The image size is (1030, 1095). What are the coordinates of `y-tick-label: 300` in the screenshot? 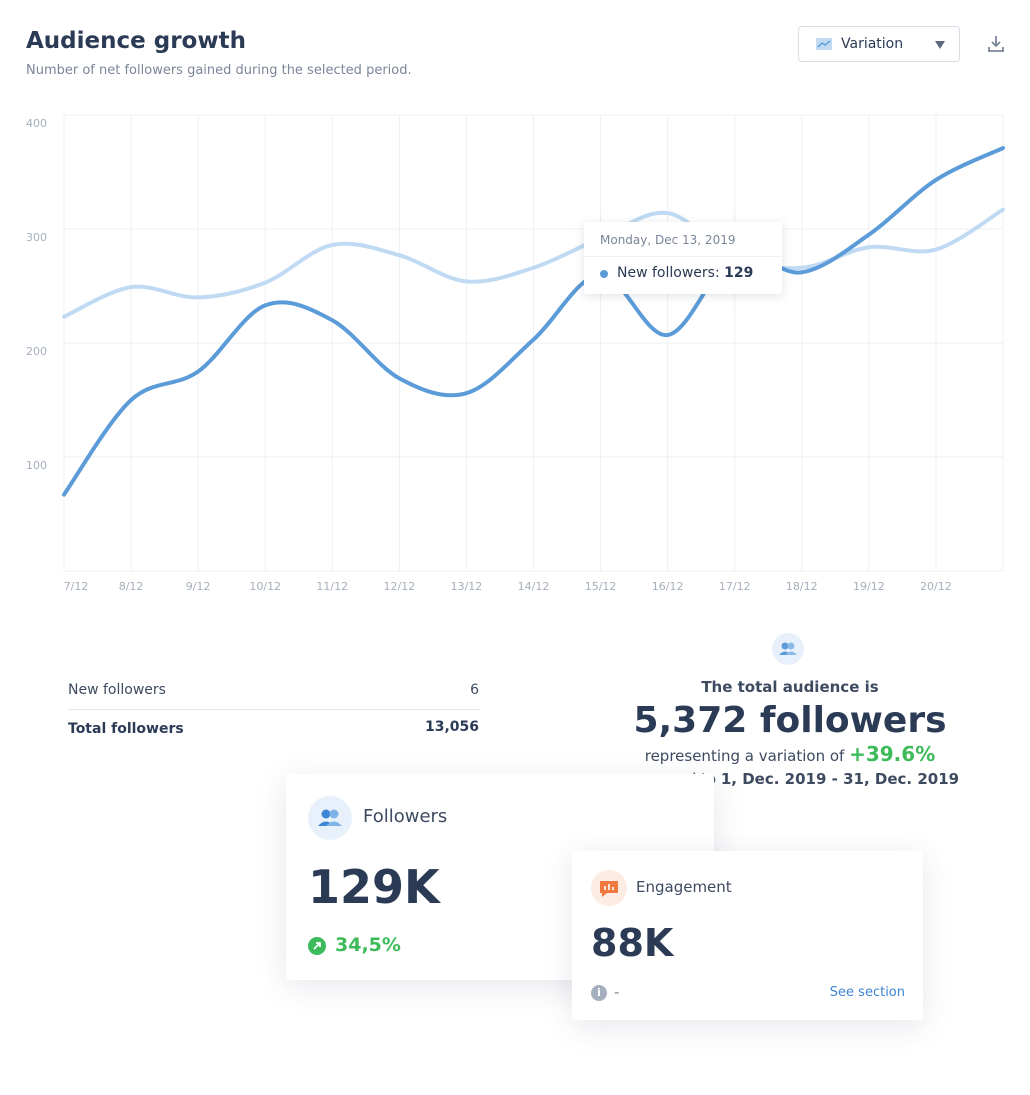 It's located at (36, 237).